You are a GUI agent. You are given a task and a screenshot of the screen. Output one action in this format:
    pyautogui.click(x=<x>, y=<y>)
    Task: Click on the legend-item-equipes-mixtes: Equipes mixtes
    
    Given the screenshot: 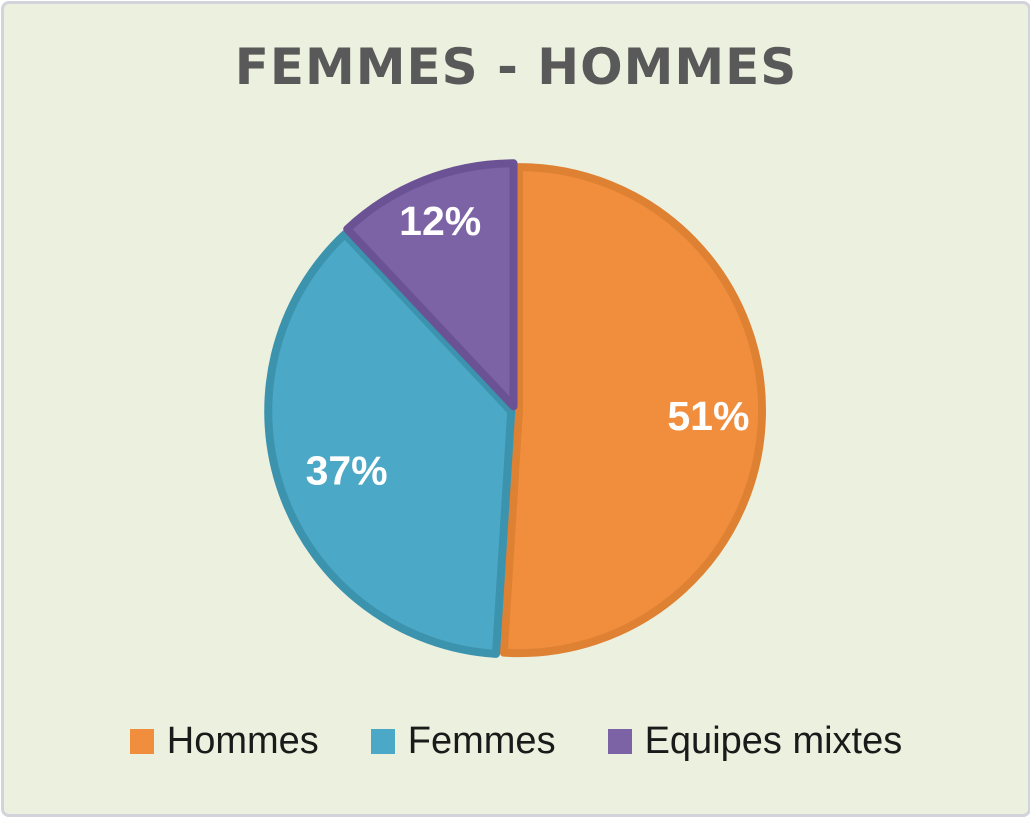 What is the action you would take?
    pyautogui.click(x=755, y=741)
    